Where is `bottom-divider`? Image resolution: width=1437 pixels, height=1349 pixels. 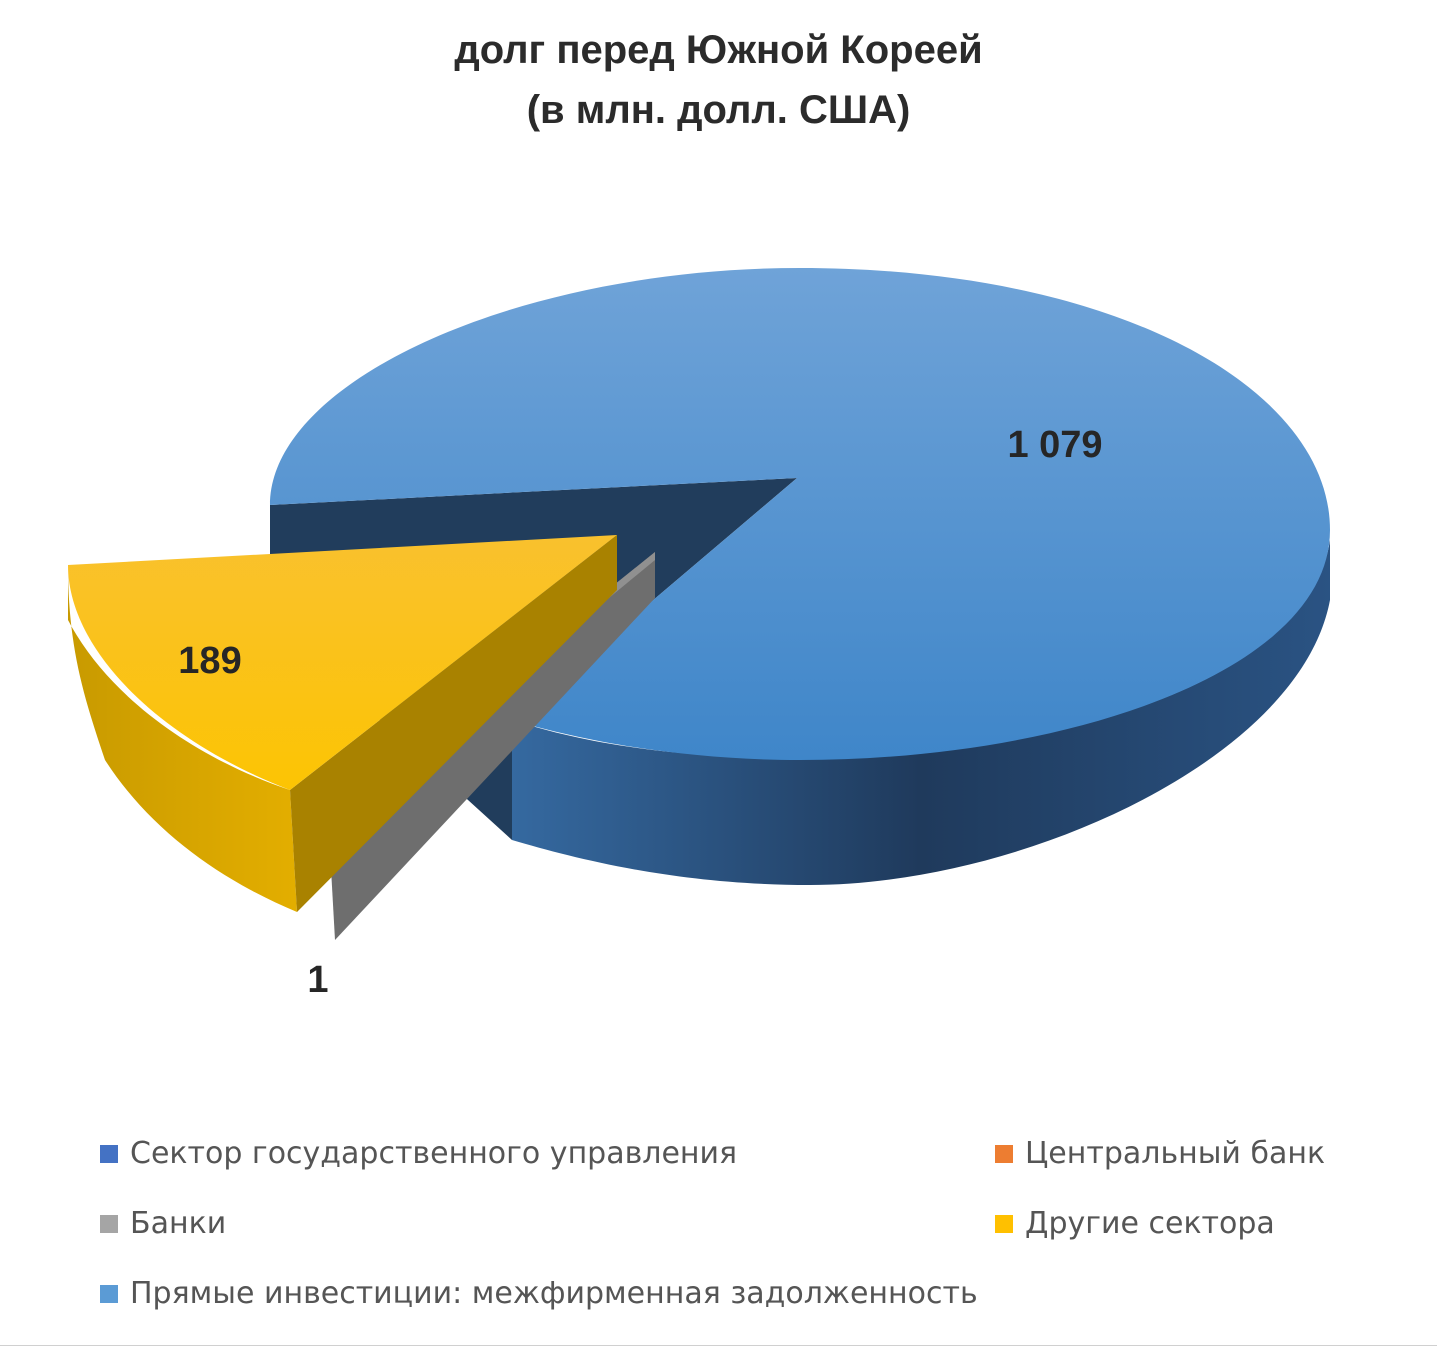
bottom-divider is located at coordinates (718, 1345).